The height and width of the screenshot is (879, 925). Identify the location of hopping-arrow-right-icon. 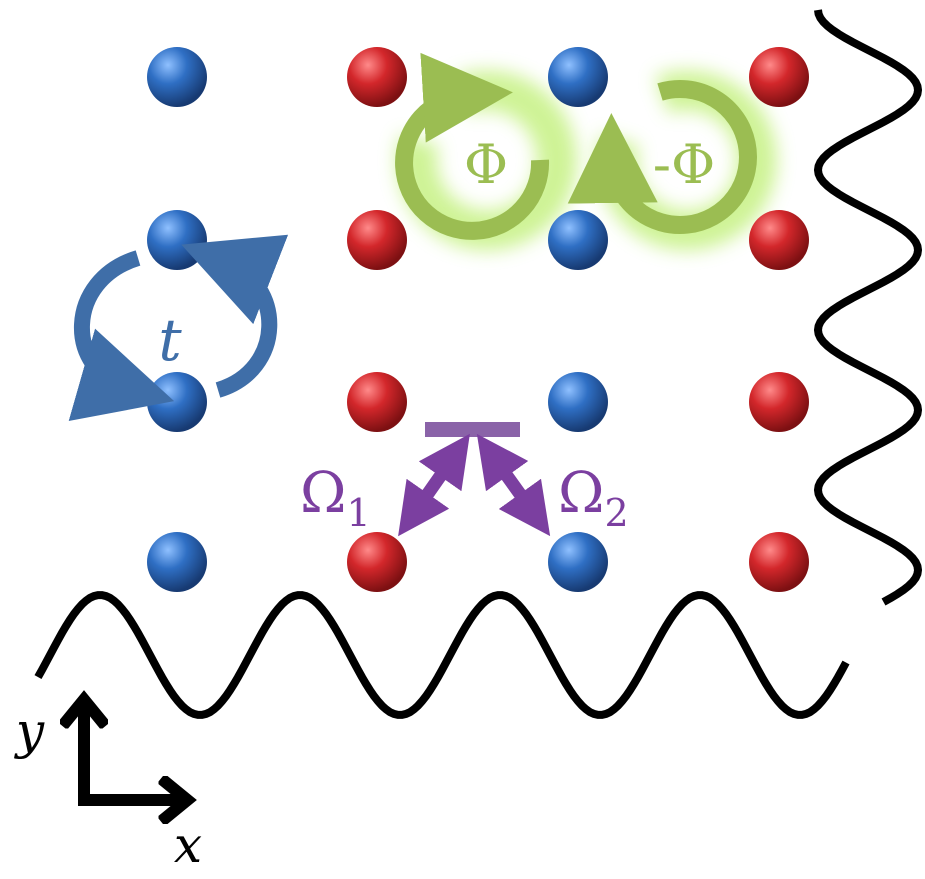
(235, 316).